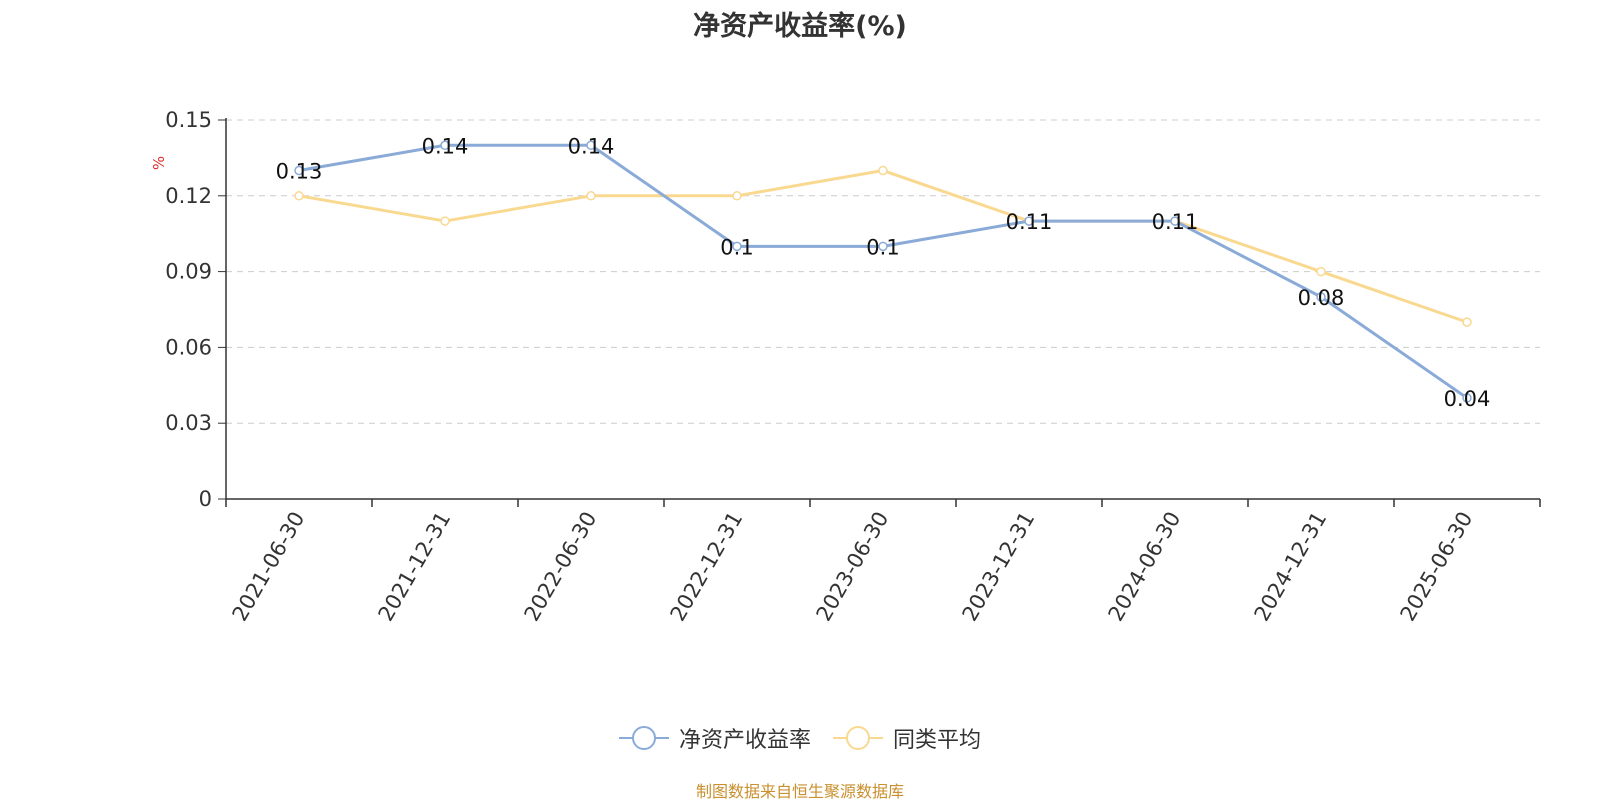  I want to click on x-tick-label: 2023-06-30, so click(853, 567).